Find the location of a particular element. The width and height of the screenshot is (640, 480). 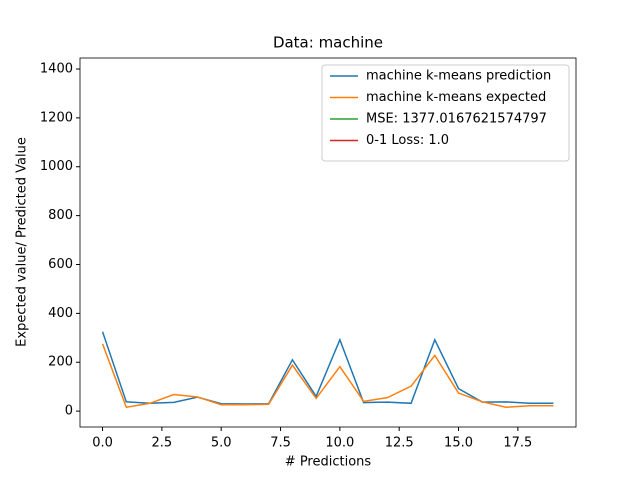

legend-label: machine k-means prediction is located at coordinates (458, 76).